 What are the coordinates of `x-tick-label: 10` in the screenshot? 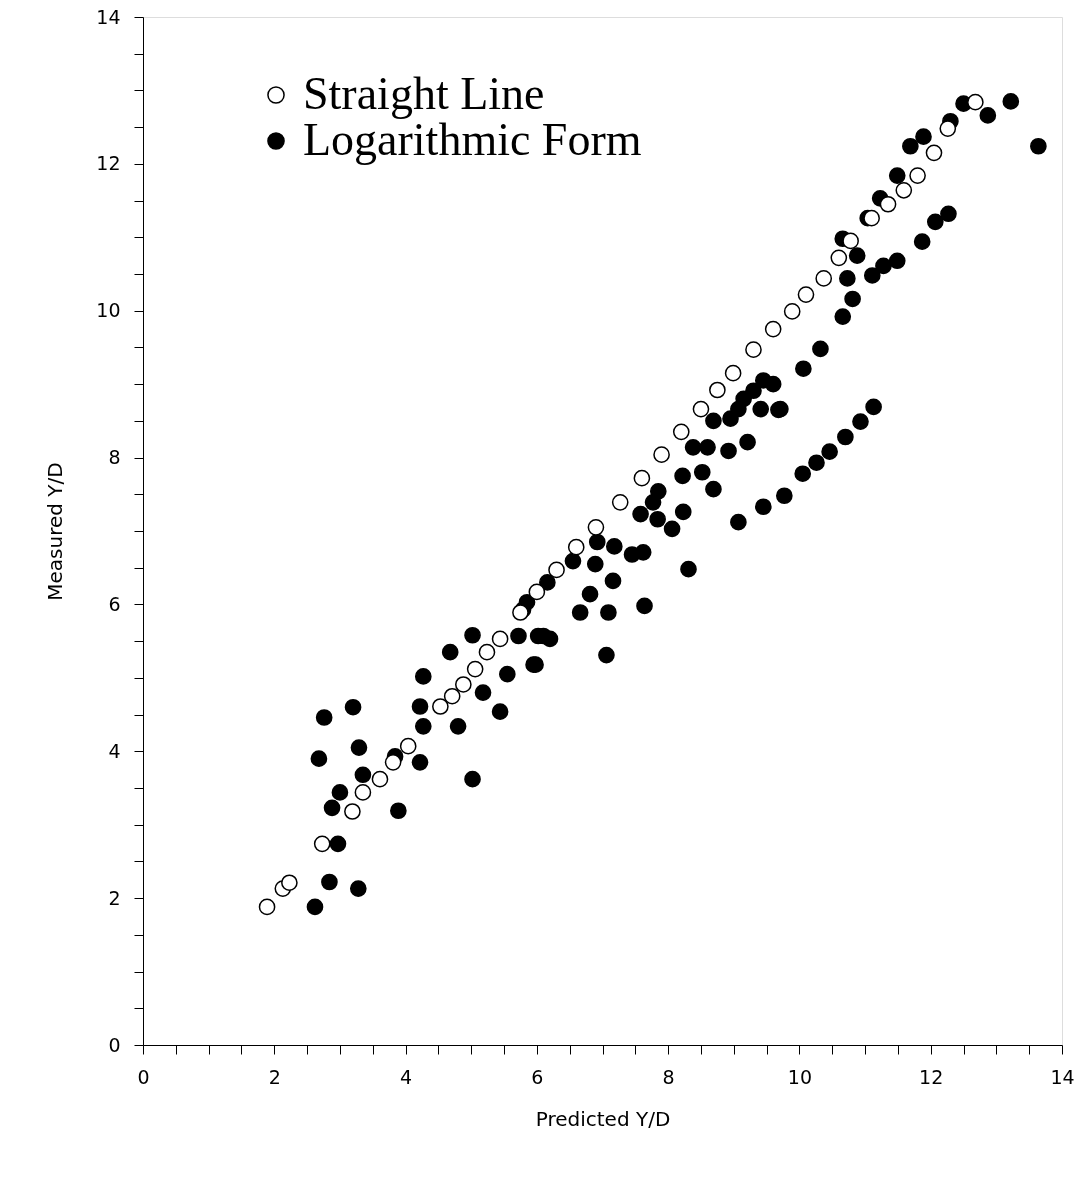 It's located at (800, 1076).